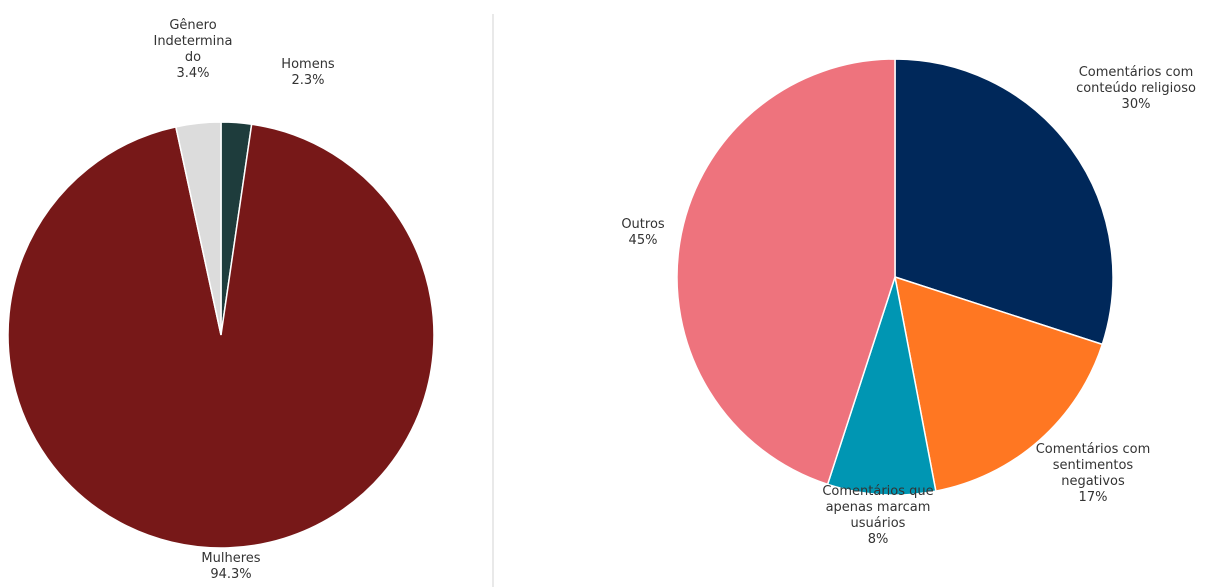  What do you see at coordinates (192, 41) in the screenshot?
I see `data-label-name: Indetermina` at bounding box center [192, 41].